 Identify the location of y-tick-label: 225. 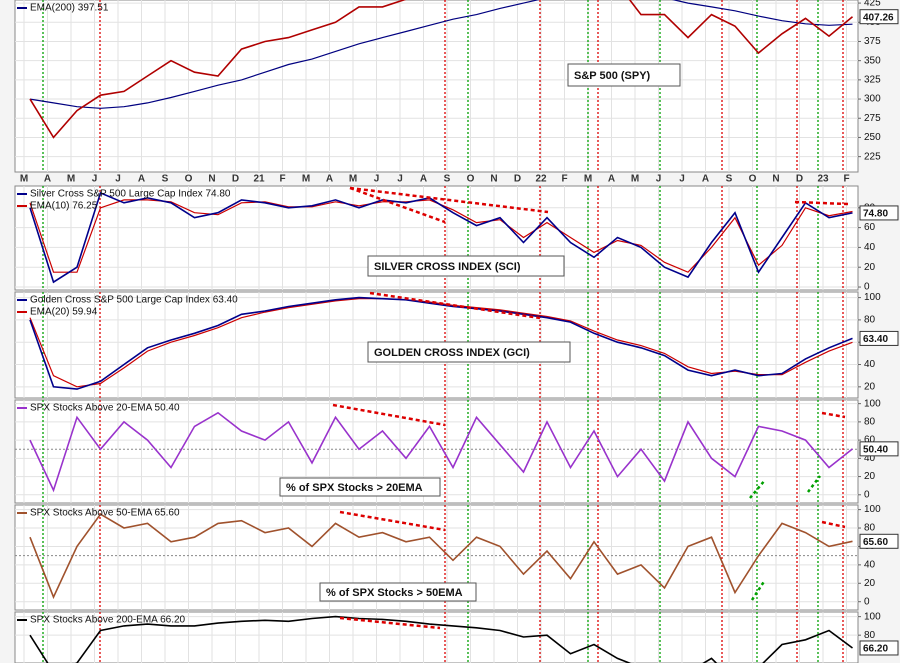
(872, 156).